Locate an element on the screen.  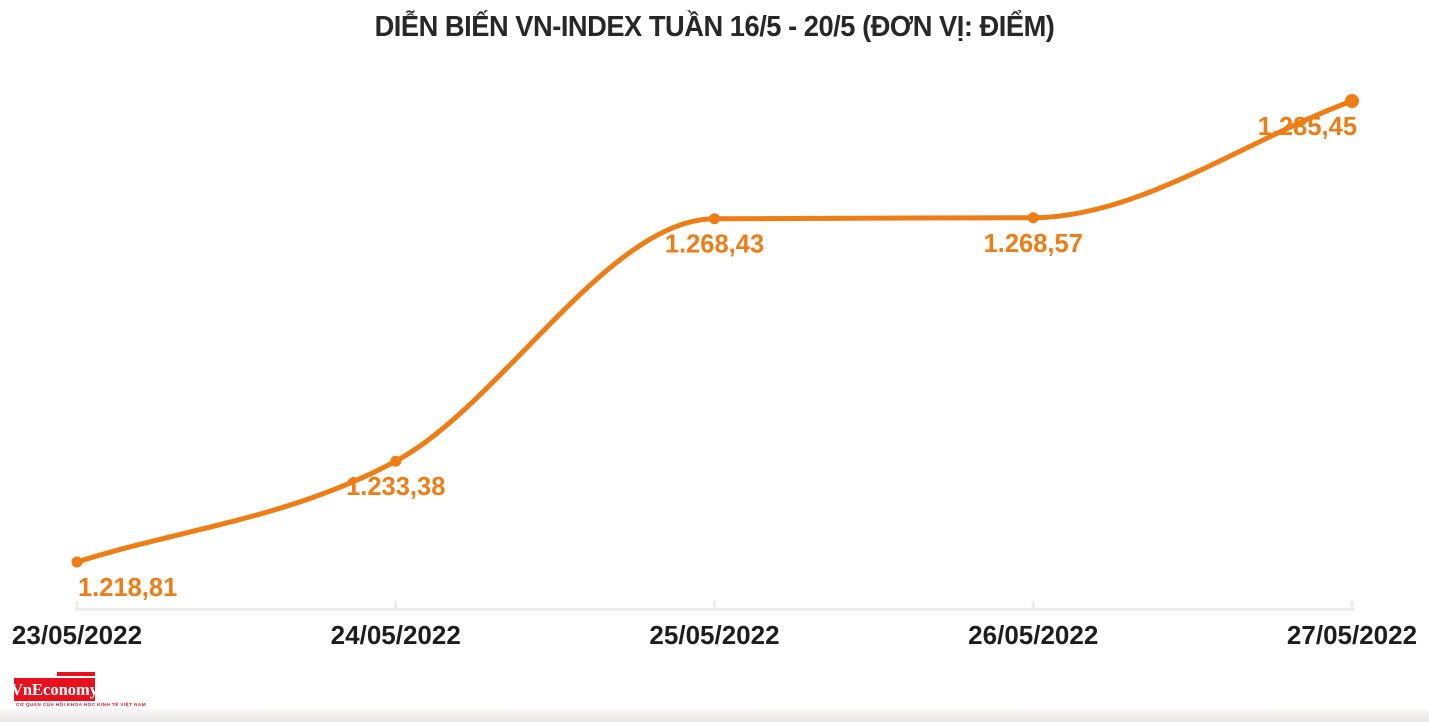
logo-text: VnEconomy is located at coordinates (54, 689).